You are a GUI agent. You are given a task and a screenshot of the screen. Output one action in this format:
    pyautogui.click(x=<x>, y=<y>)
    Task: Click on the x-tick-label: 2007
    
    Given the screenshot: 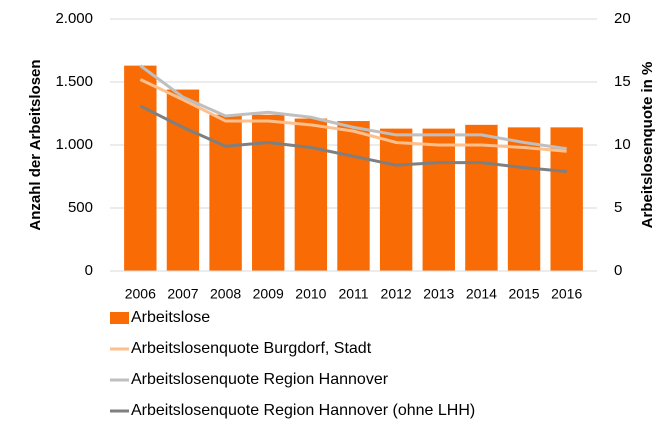 What is the action you would take?
    pyautogui.click(x=182, y=294)
    